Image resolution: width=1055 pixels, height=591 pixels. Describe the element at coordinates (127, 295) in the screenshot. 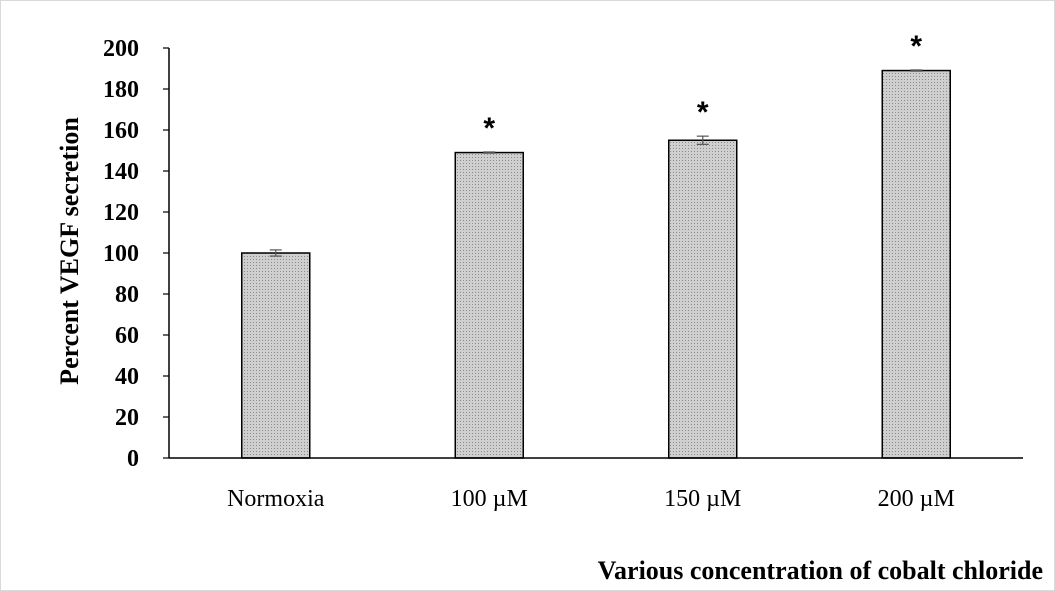

I see `y-tick-label: 80` at that location.